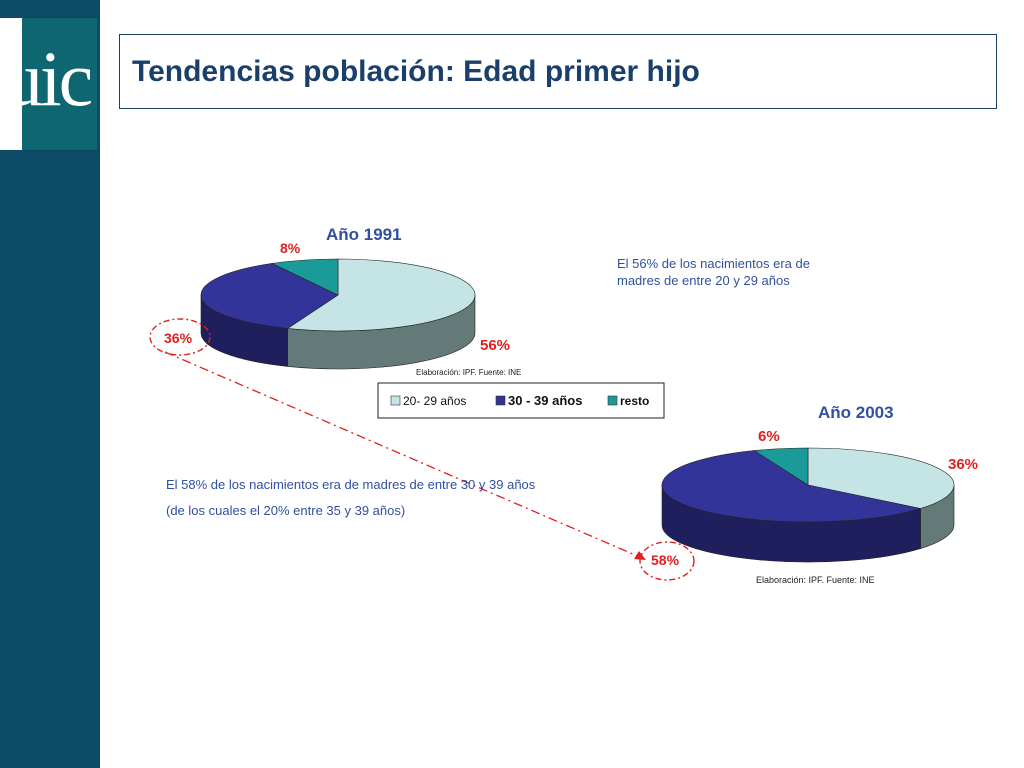 The height and width of the screenshot is (768, 1024). I want to click on connector-arrow, so click(403, 455).